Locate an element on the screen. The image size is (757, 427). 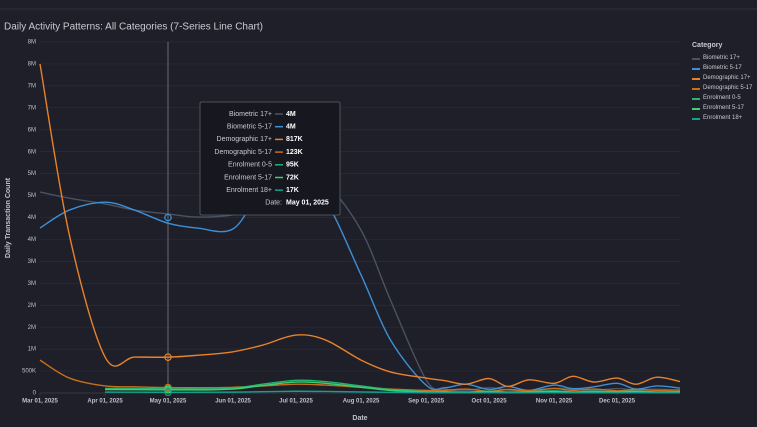
x-tick-label: Dec 01, 2025 is located at coordinates (617, 402).